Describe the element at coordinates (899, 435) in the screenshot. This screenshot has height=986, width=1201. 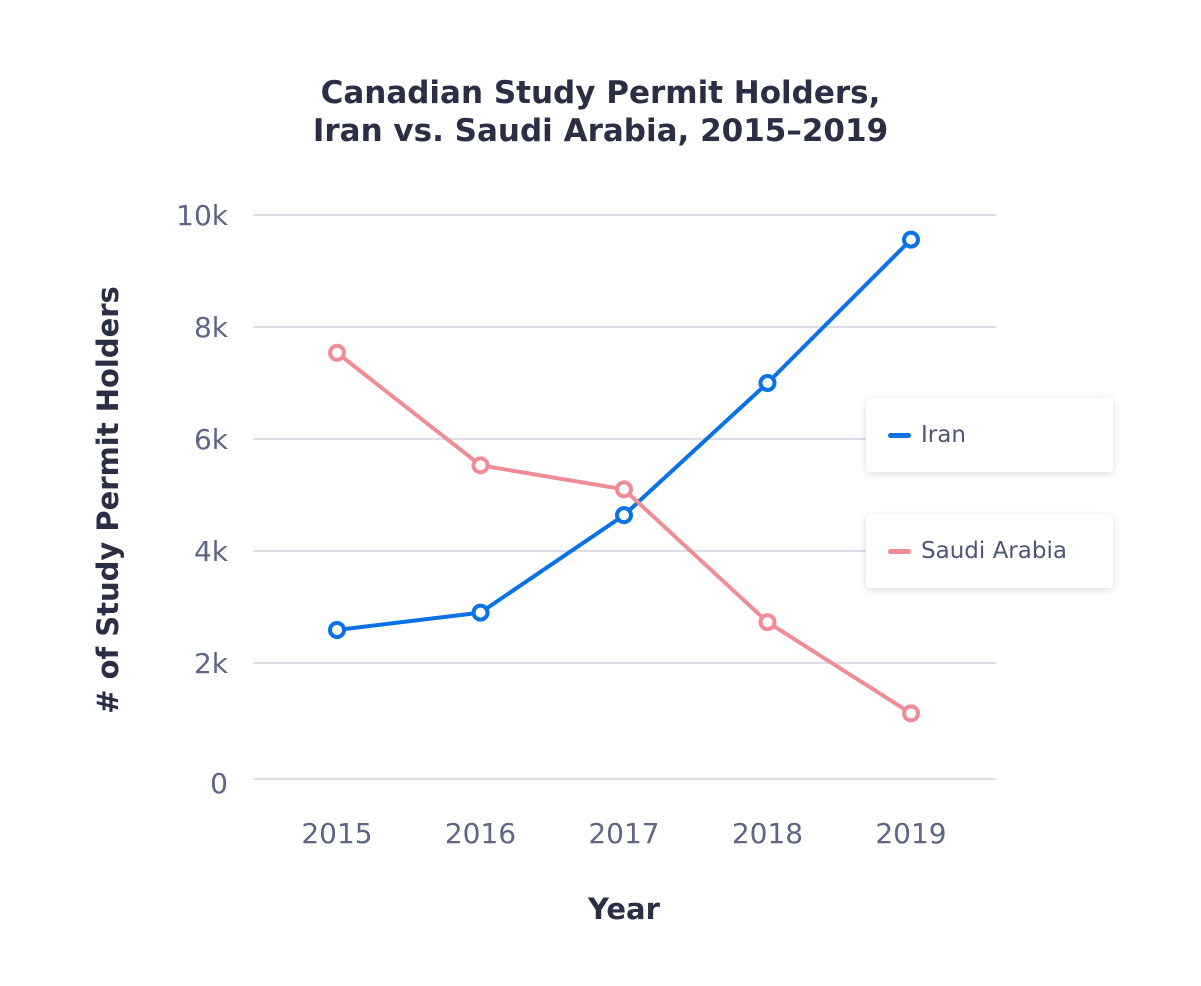
I see `legend-swatch-iran` at that location.